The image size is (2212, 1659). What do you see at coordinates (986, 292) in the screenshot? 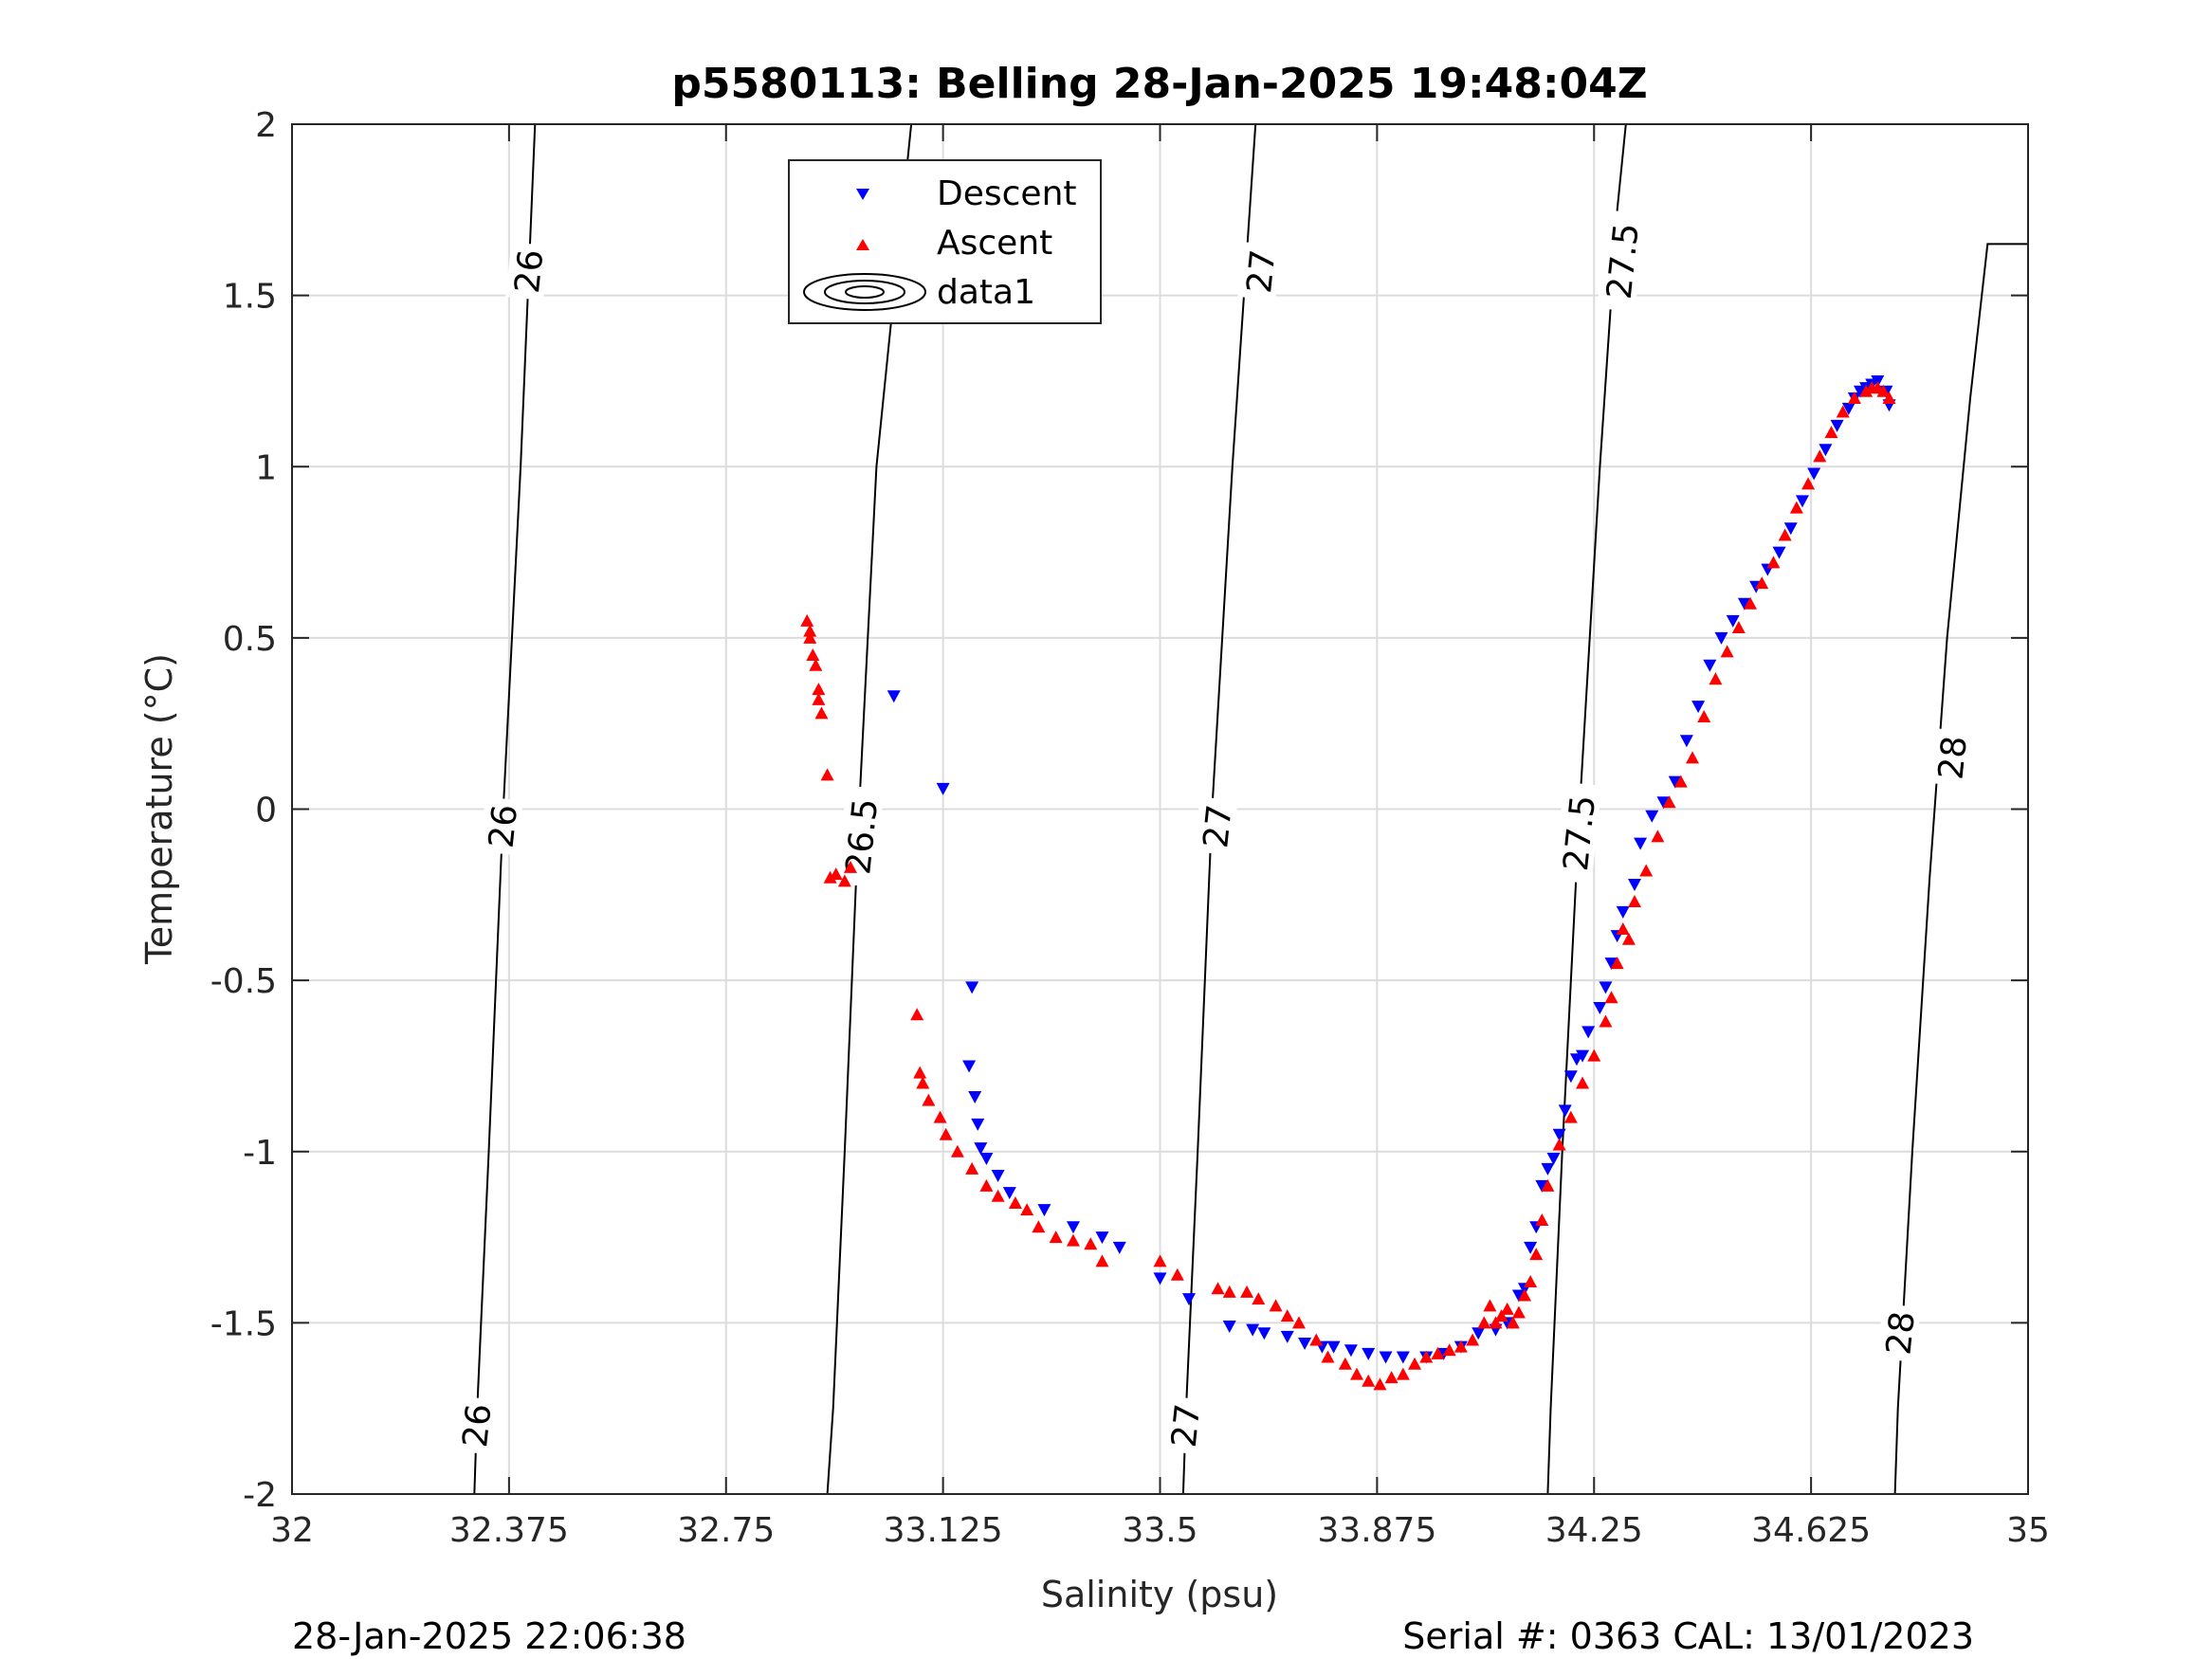
I see `legend-data1-label: data1` at bounding box center [986, 292].